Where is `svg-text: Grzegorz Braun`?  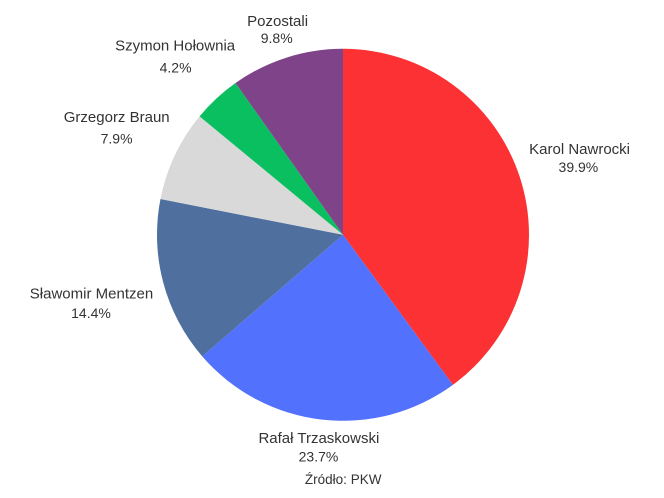 svg-text: Grzegorz Braun is located at coordinates (117, 117).